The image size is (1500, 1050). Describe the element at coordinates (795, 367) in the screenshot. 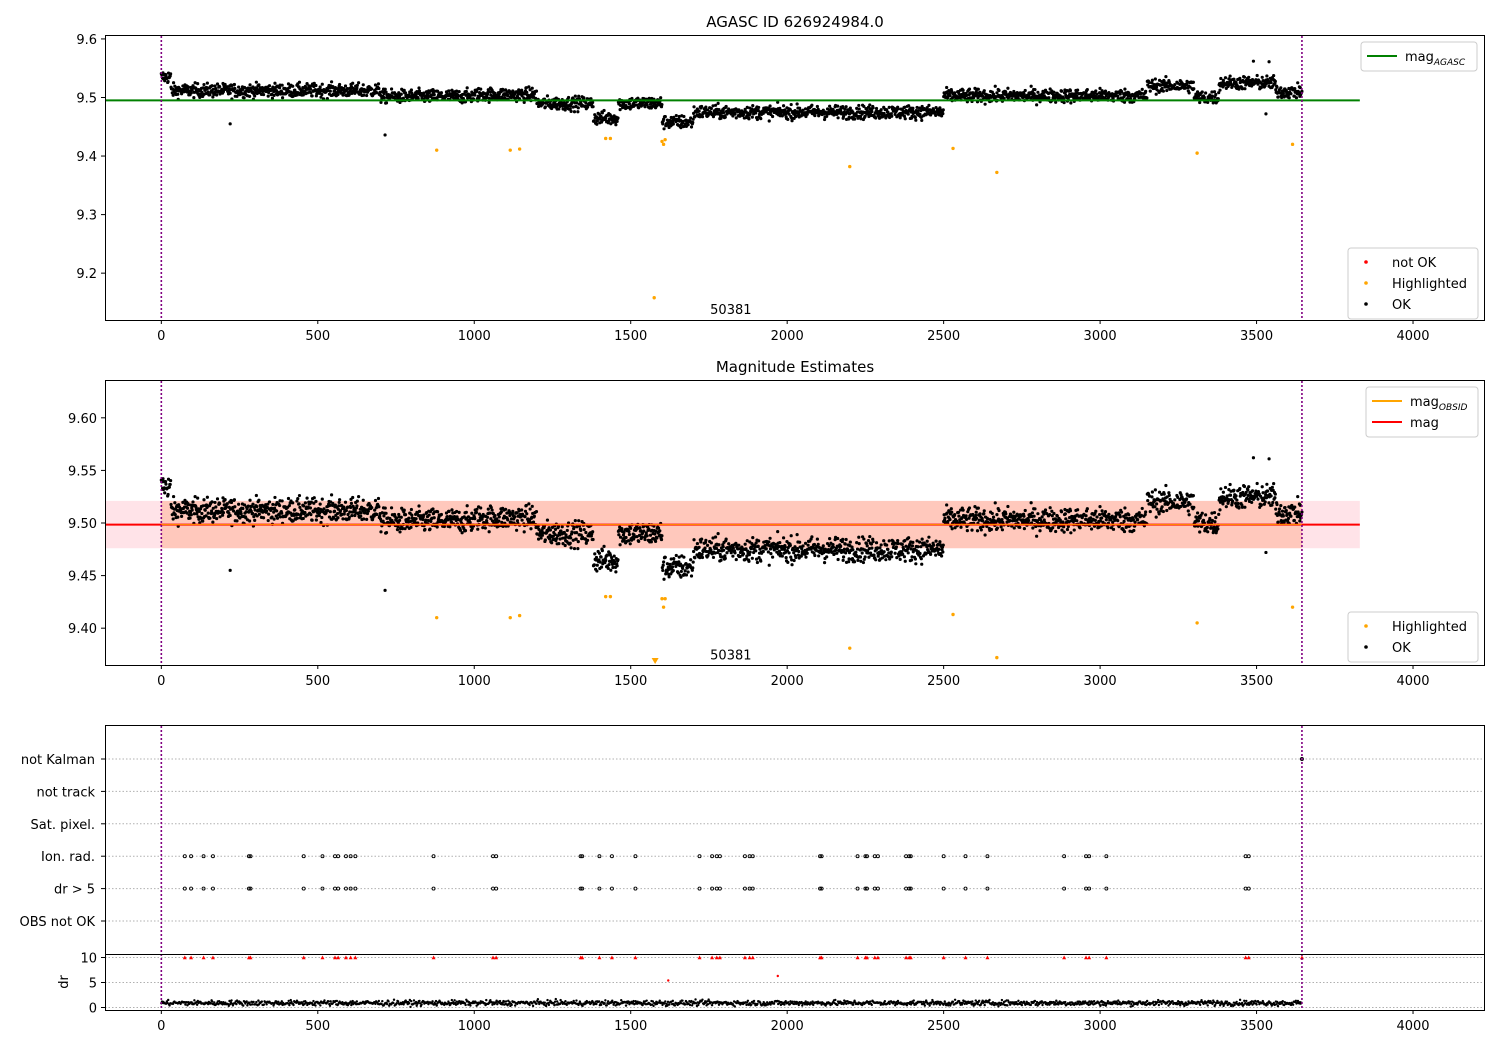

I see `magnitude-panel-title: Magnitude Estimates` at that location.